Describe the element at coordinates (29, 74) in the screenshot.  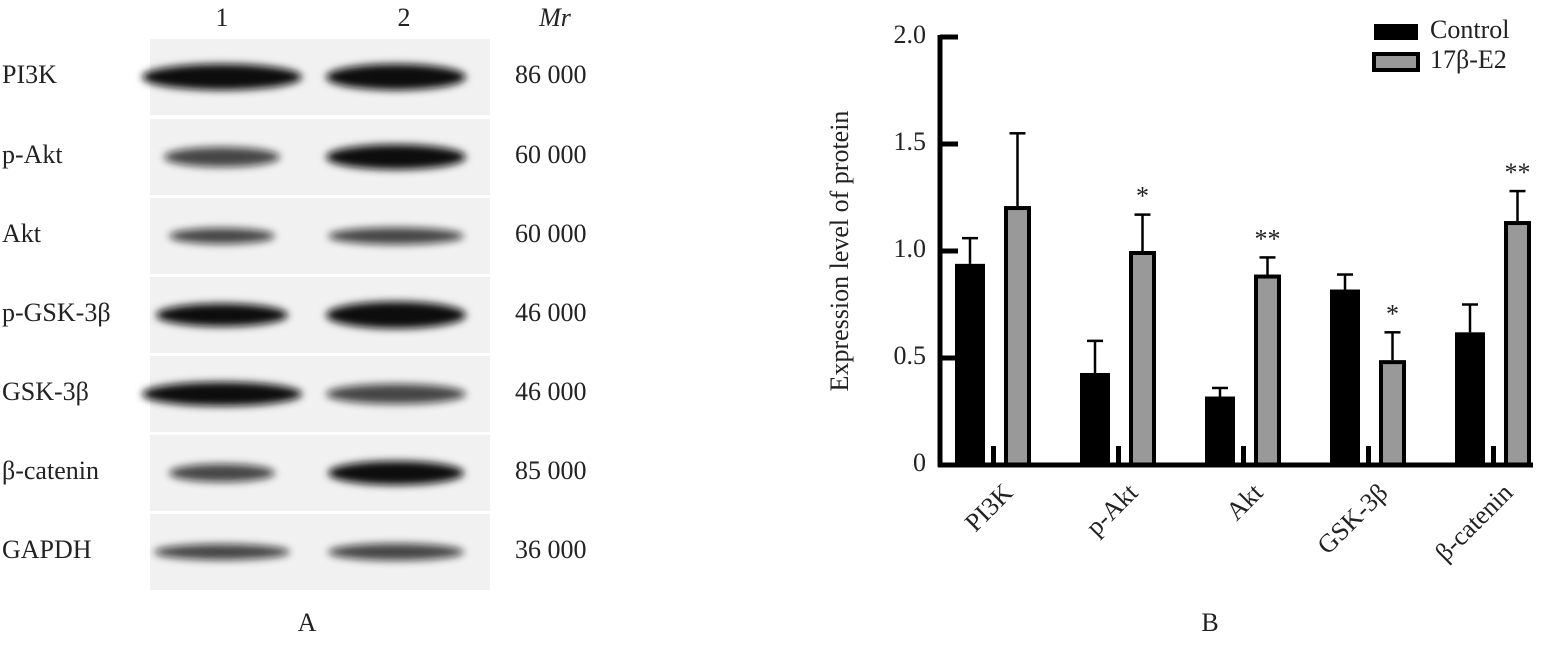
I see `protein-label: PI3K` at that location.